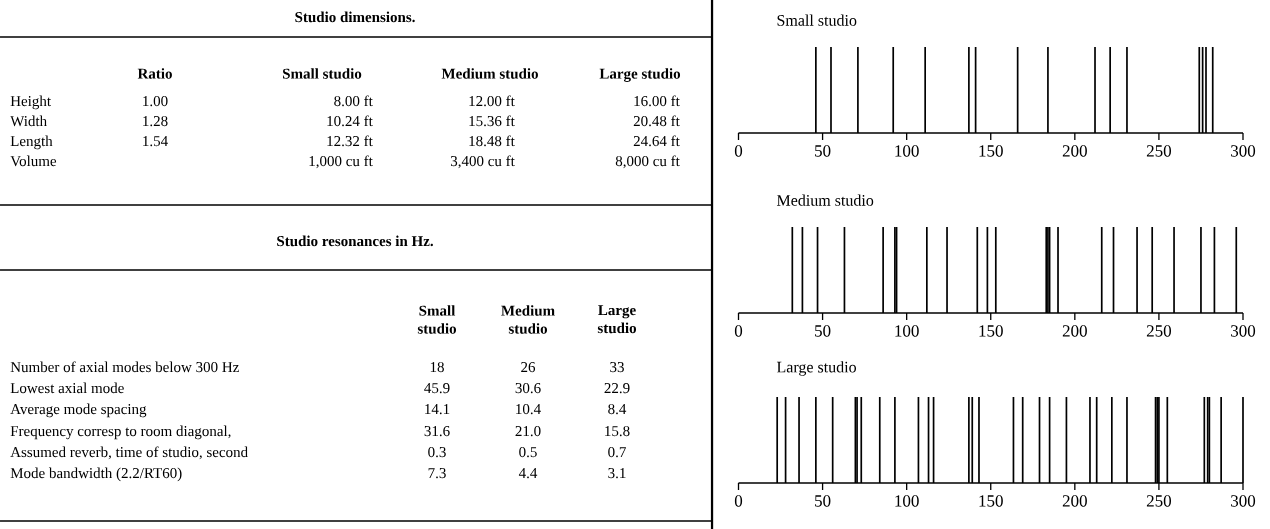 The height and width of the screenshot is (529, 1270). Describe the element at coordinates (825, 200) in the screenshot. I see `chart-title: Medium studio` at that location.